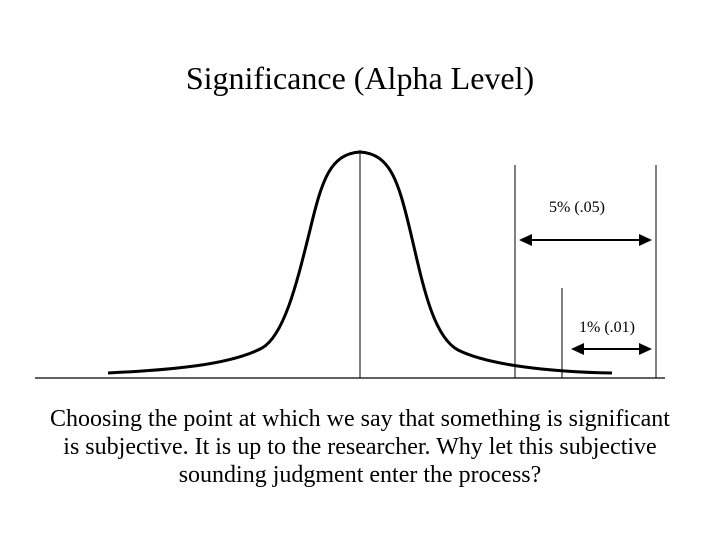 The image size is (720, 540). What do you see at coordinates (607, 327) in the screenshot?
I see `region-label-01: 1% (.01)` at bounding box center [607, 327].